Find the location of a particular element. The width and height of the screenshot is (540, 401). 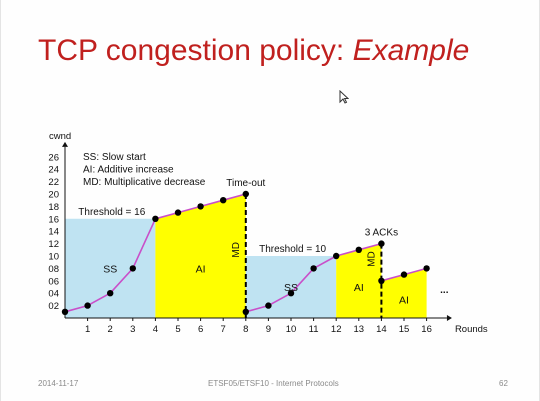

y-axis-label: cwnd is located at coordinates (60, 136).